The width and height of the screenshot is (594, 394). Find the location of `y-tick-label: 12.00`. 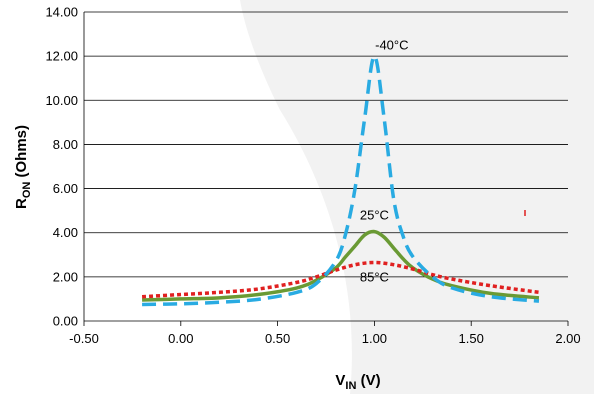

y-tick-label: 12.00 is located at coordinates (61, 56).